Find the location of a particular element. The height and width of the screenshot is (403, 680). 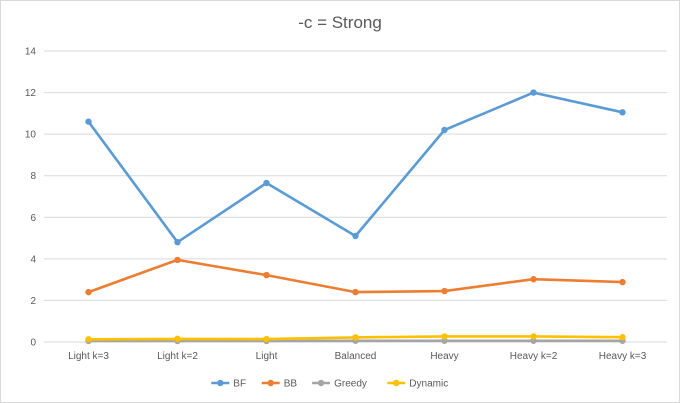

series-line is located at coordinates (355, 276).